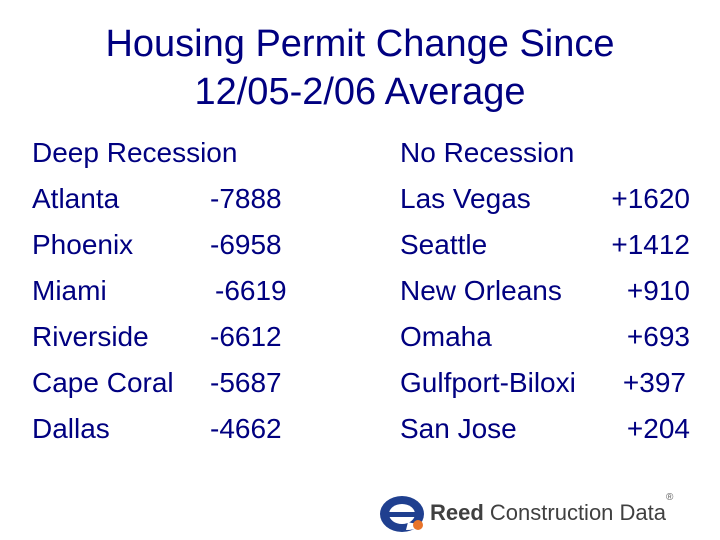 Image resolution: width=720 pixels, height=540 pixels. What do you see at coordinates (246, 428) in the screenshot?
I see `permit-change-value: -4662` at bounding box center [246, 428].